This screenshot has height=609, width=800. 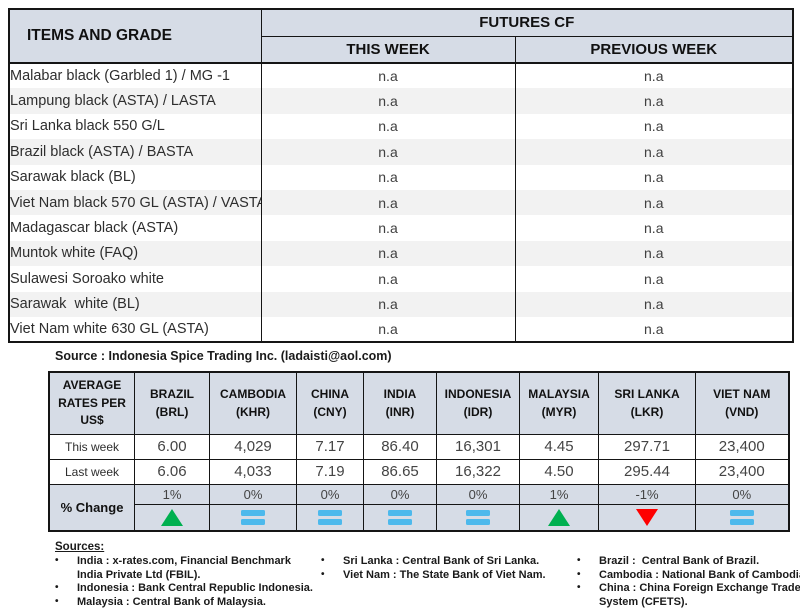 What do you see at coordinates (330, 446) in the screenshot?
I see `rate-value-cell: 7.17` at bounding box center [330, 446].